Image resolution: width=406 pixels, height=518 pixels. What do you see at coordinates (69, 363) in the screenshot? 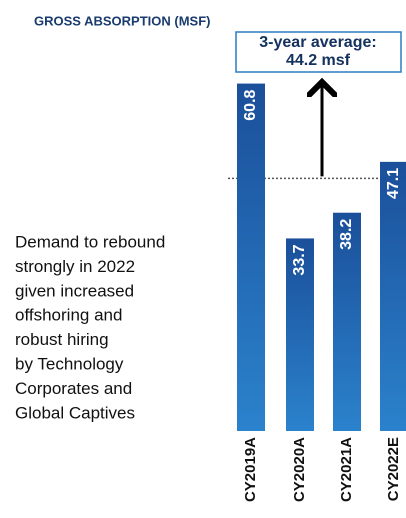
I see `note-line: by Technology` at bounding box center [69, 363].